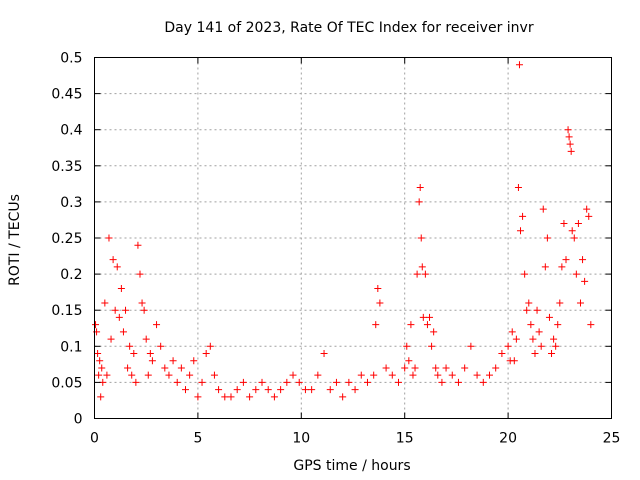  What do you see at coordinates (66, 167) in the screenshot?
I see `y-tick-label: 0.35` at bounding box center [66, 167].